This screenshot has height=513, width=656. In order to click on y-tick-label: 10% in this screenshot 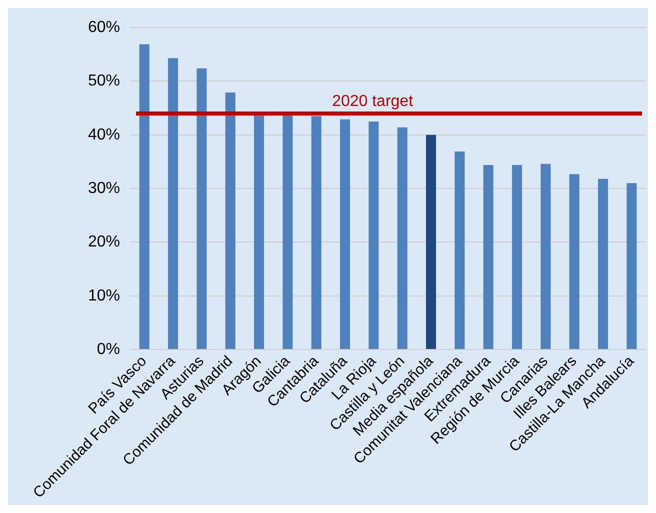, I will do `click(104, 295)`.